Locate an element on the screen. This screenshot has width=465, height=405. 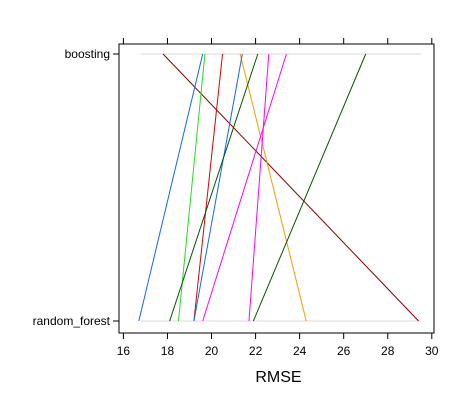
x-tick-label: 30 is located at coordinates (432, 351).